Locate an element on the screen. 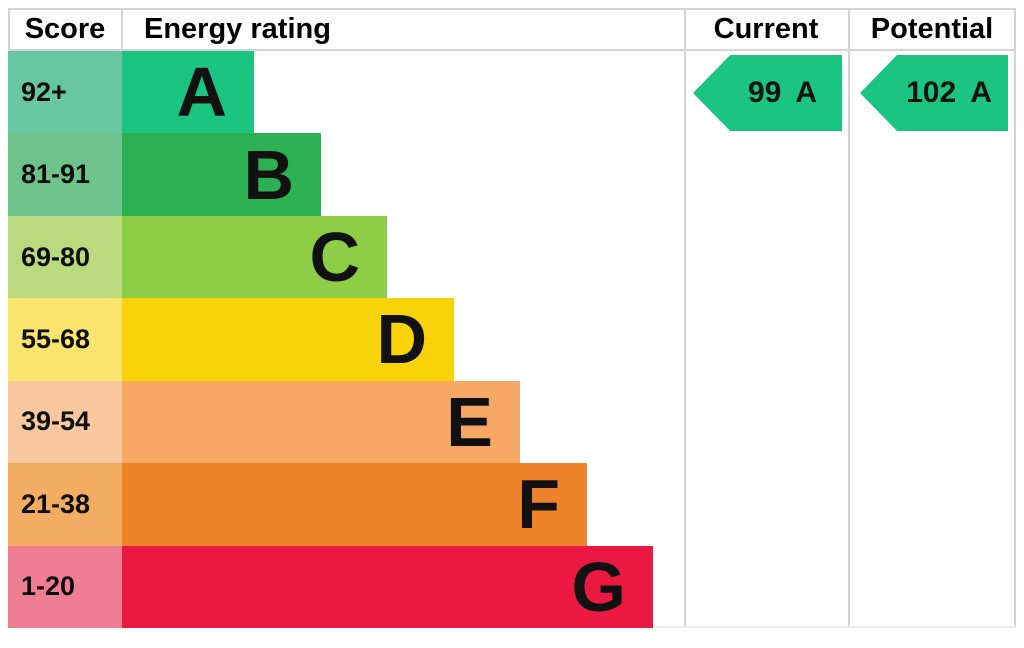  band-bar-e: E is located at coordinates (321, 422).